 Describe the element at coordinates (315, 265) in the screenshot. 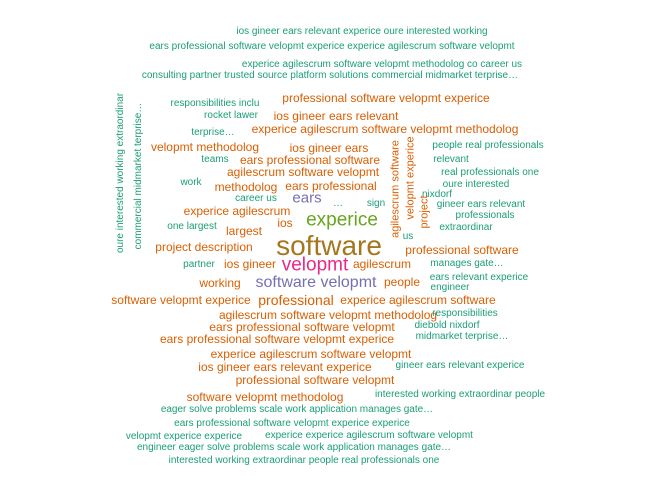

I see `cloud-word: velopmt` at that location.